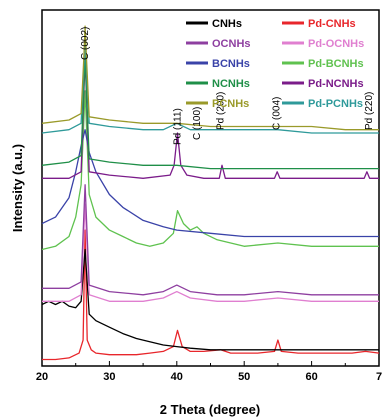 Image resolution: width=384 pixels, height=420 pixels. I want to click on annotation-c-002-: C (002), so click(85, 43).